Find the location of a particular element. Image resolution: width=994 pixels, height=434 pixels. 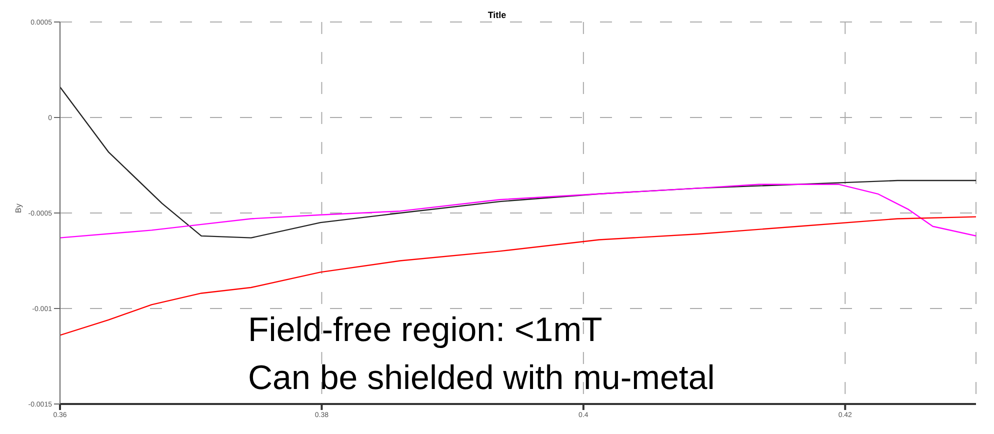

annotation: Can be shielded with mu-metal is located at coordinates (481, 378).